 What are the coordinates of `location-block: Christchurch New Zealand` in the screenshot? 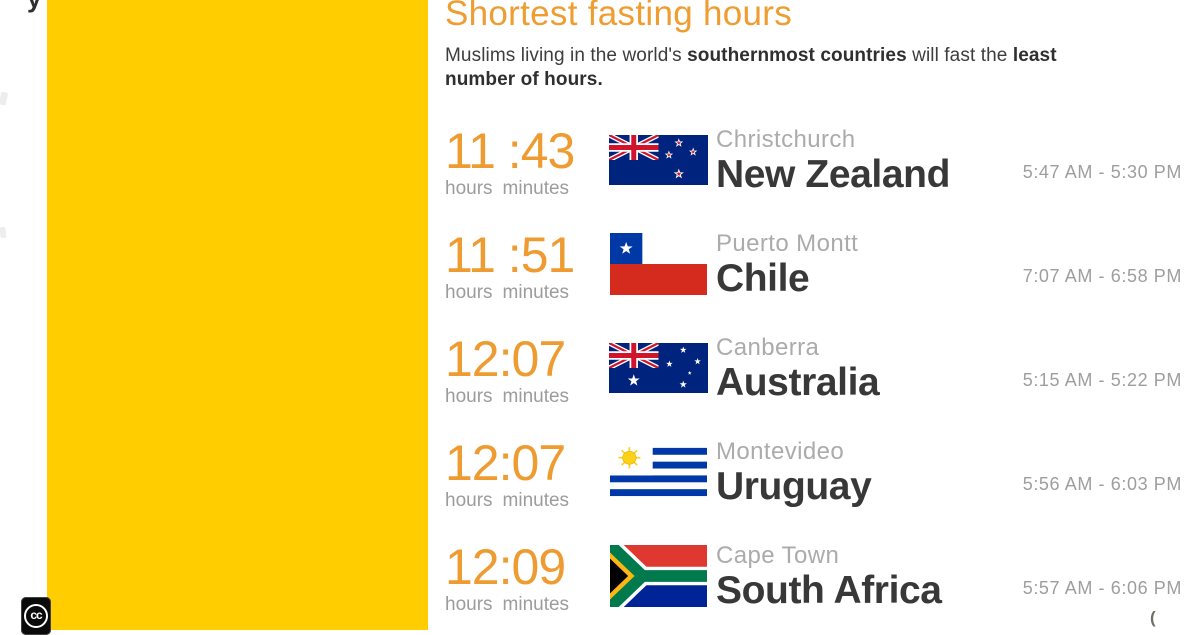 It's located at (833, 161).